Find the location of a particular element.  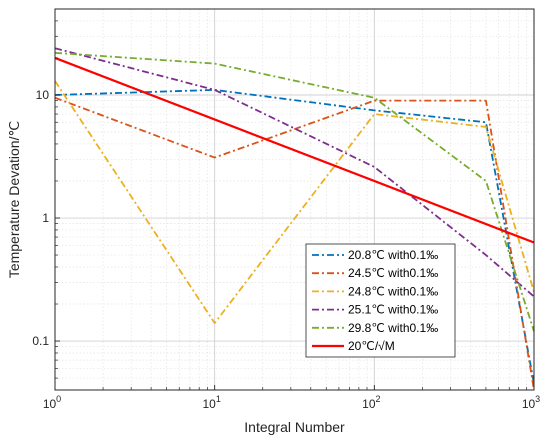

x-tick-exponent: 3 is located at coordinates (537, 399).